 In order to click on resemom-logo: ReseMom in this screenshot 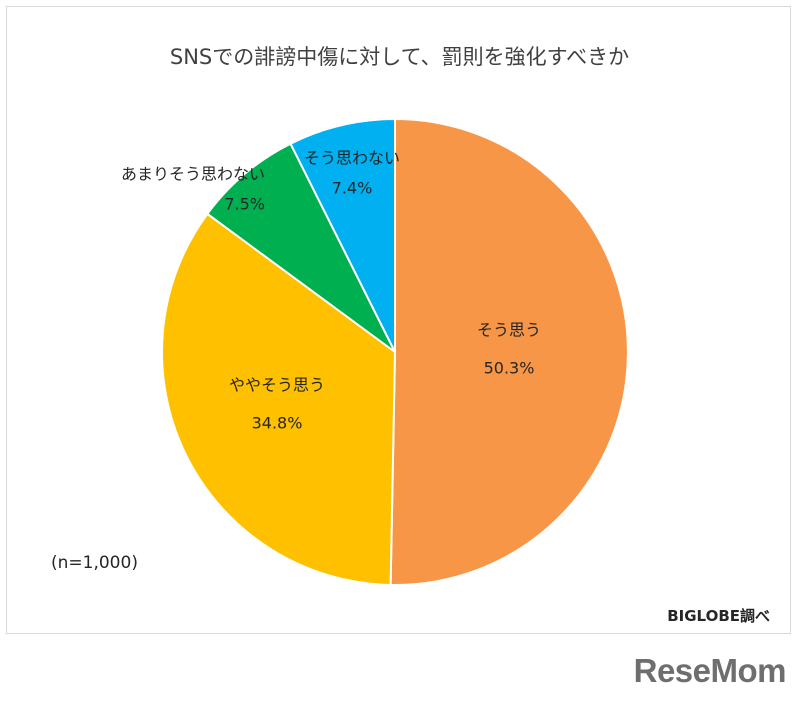, I will do `click(710, 670)`.